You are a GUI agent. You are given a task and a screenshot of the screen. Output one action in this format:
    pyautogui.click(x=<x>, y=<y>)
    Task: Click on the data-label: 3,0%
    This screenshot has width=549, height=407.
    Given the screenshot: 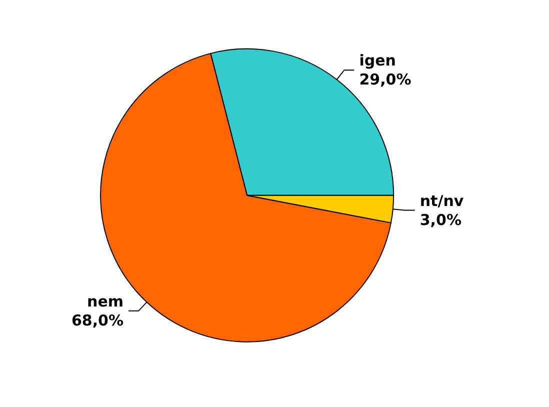 What is the action you would take?
    pyautogui.click(x=441, y=219)
    